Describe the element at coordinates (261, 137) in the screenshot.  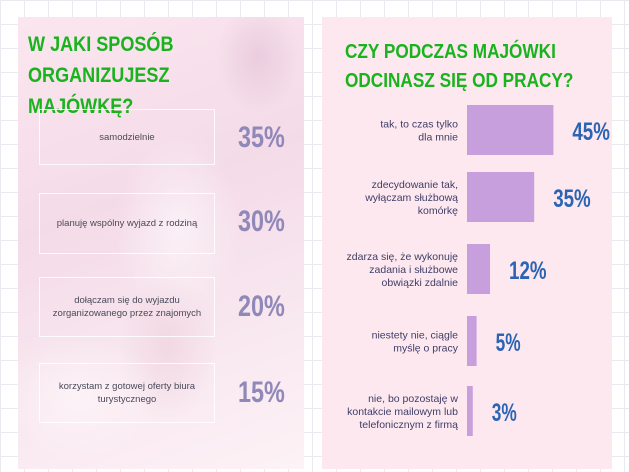
I see `option-percent: 35%` at that location.